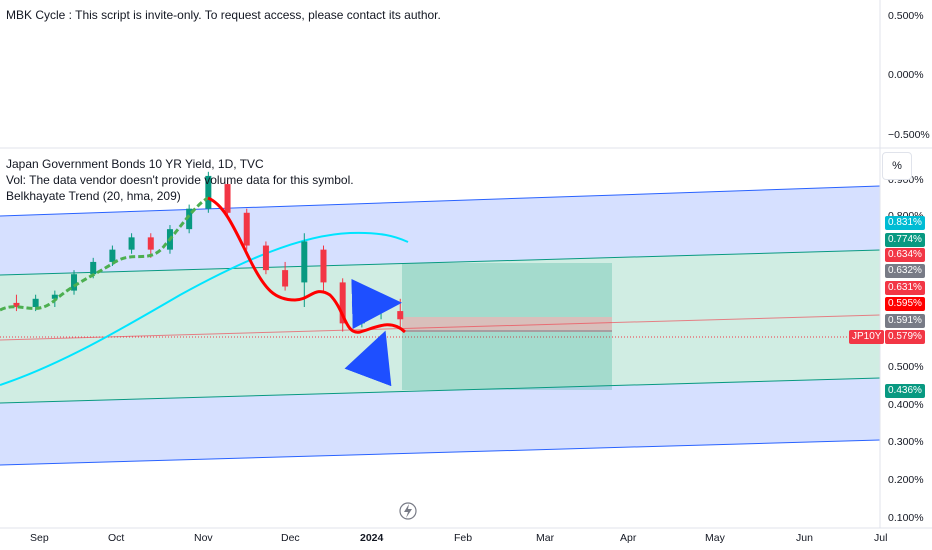 This screenshot has height=550, width=932. I want to click on price-axis-tick: 0.300%, so click(906, 442).